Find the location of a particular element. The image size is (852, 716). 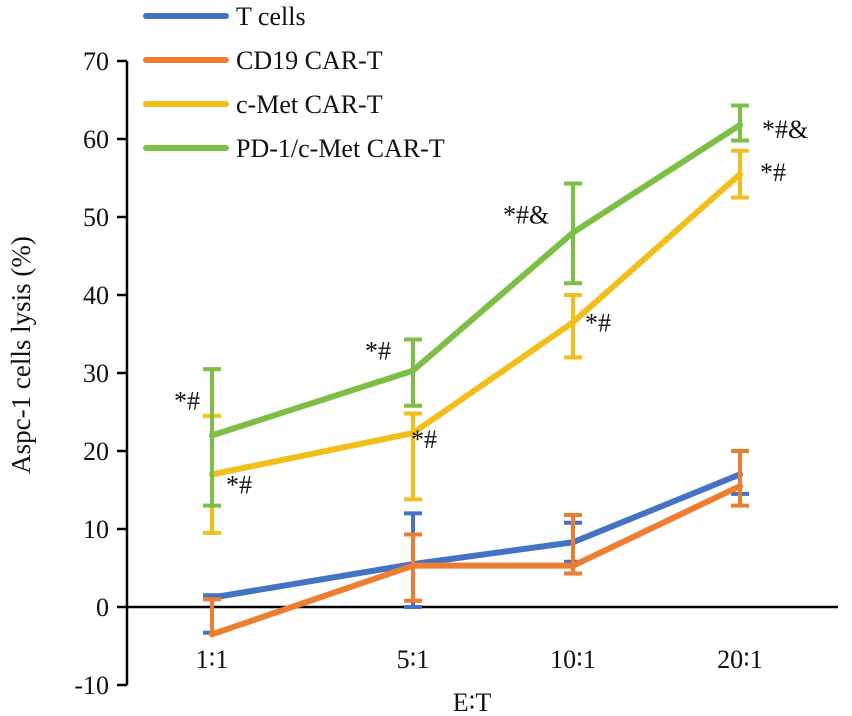

legend-item: PD-1/c-Met CAR-T is located at coordinates (294, 148).